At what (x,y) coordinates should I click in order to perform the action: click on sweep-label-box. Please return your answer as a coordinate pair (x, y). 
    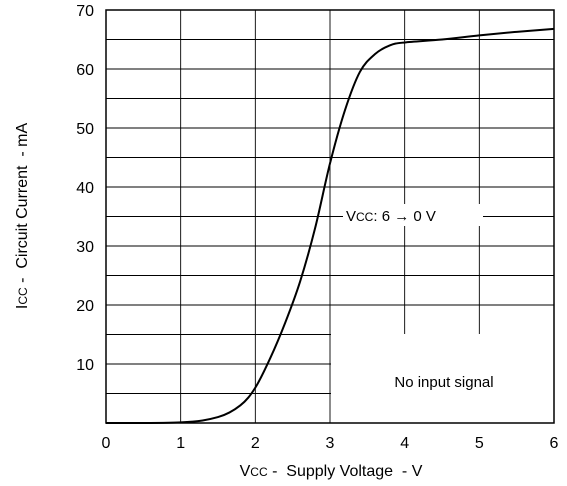
    Looking at the image, I should click on (413, 215).